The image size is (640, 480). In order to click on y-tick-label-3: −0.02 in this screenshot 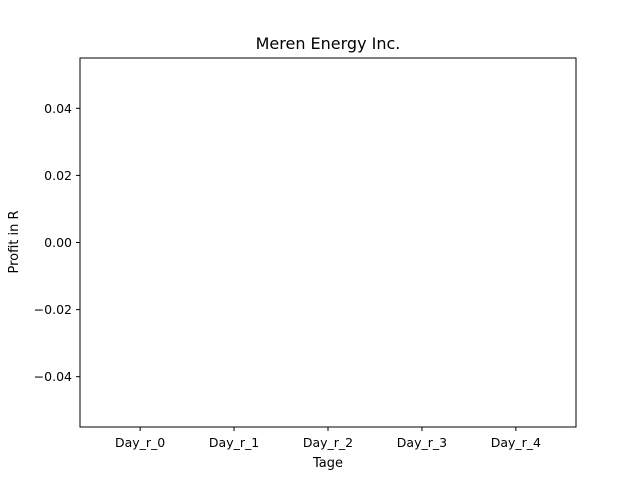, I will do `click(53, 309)`.